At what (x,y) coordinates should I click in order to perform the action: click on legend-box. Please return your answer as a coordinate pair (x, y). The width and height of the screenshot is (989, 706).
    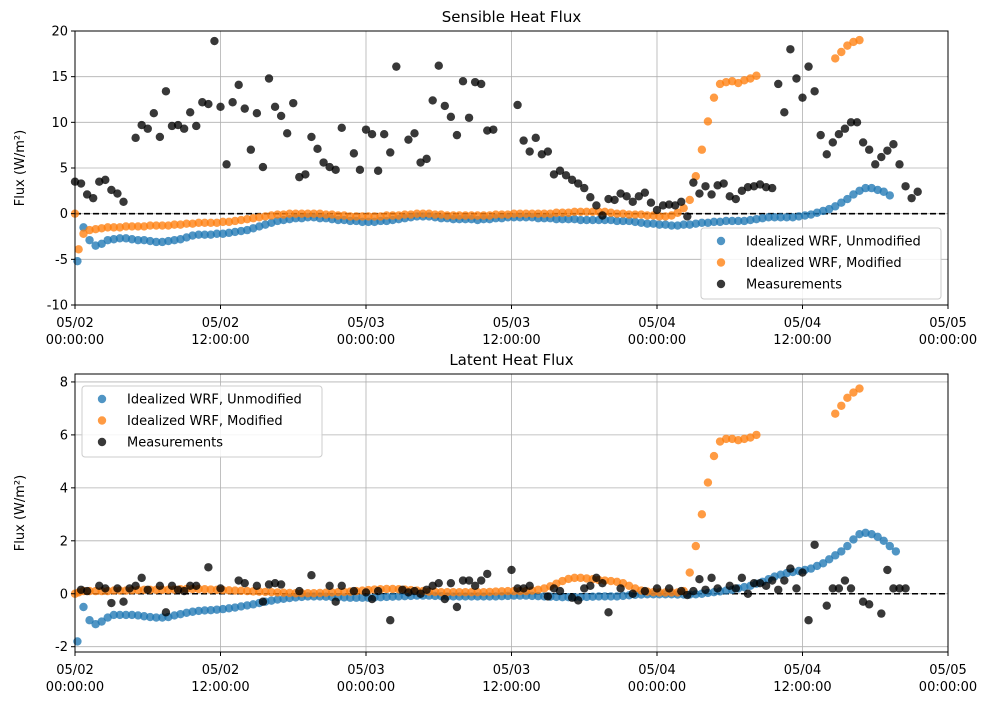
    Looking at the image, I should click on (202, 421).